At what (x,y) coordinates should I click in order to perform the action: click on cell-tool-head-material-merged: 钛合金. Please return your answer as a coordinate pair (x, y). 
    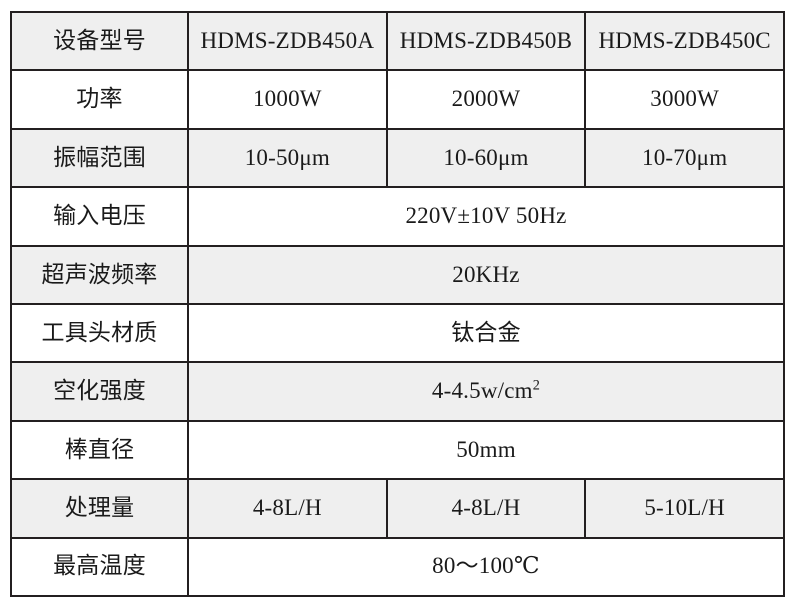
    Looking at the image, I should click on (486, 333).